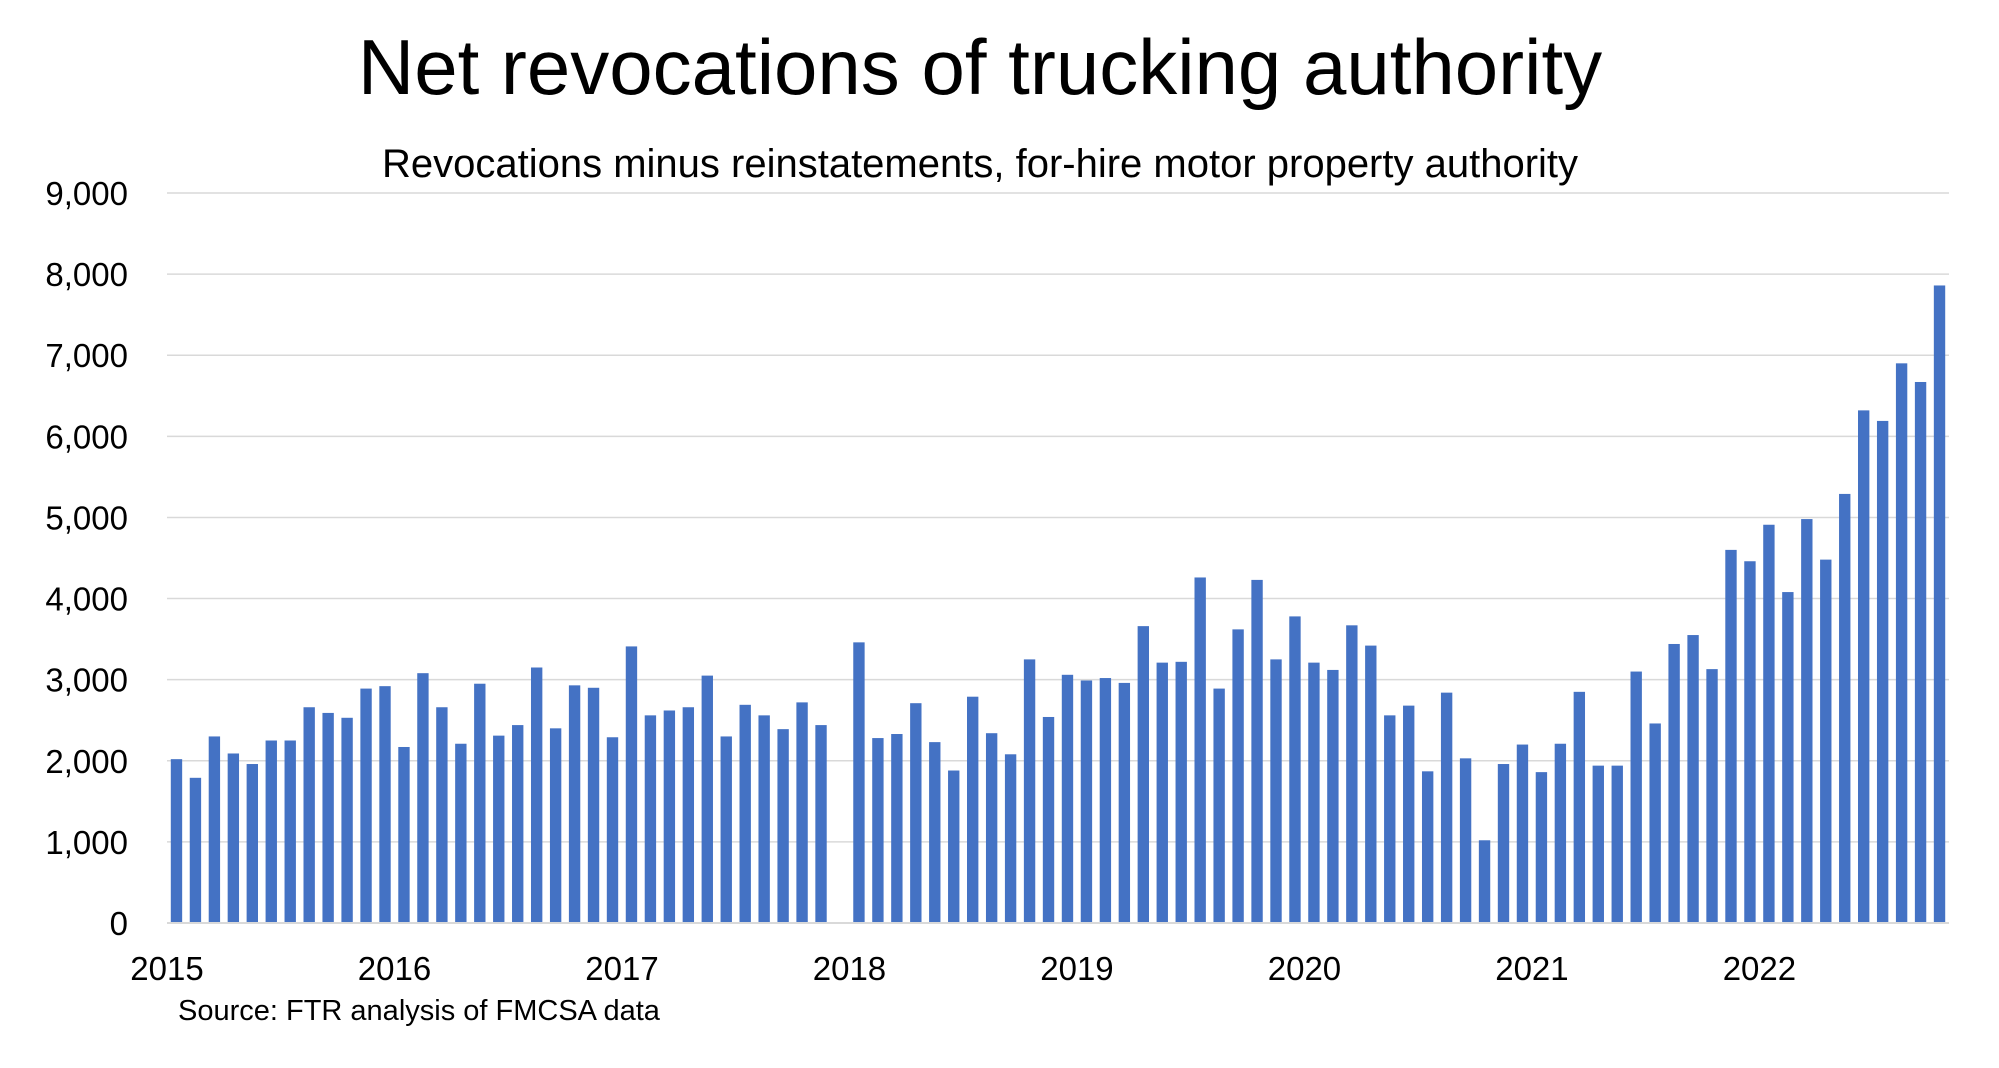 The image size is (1999, 1068). Describe the element at coordinates (86, 680) in the screenshot. I see `y-tick-label: 3,000` at that location.